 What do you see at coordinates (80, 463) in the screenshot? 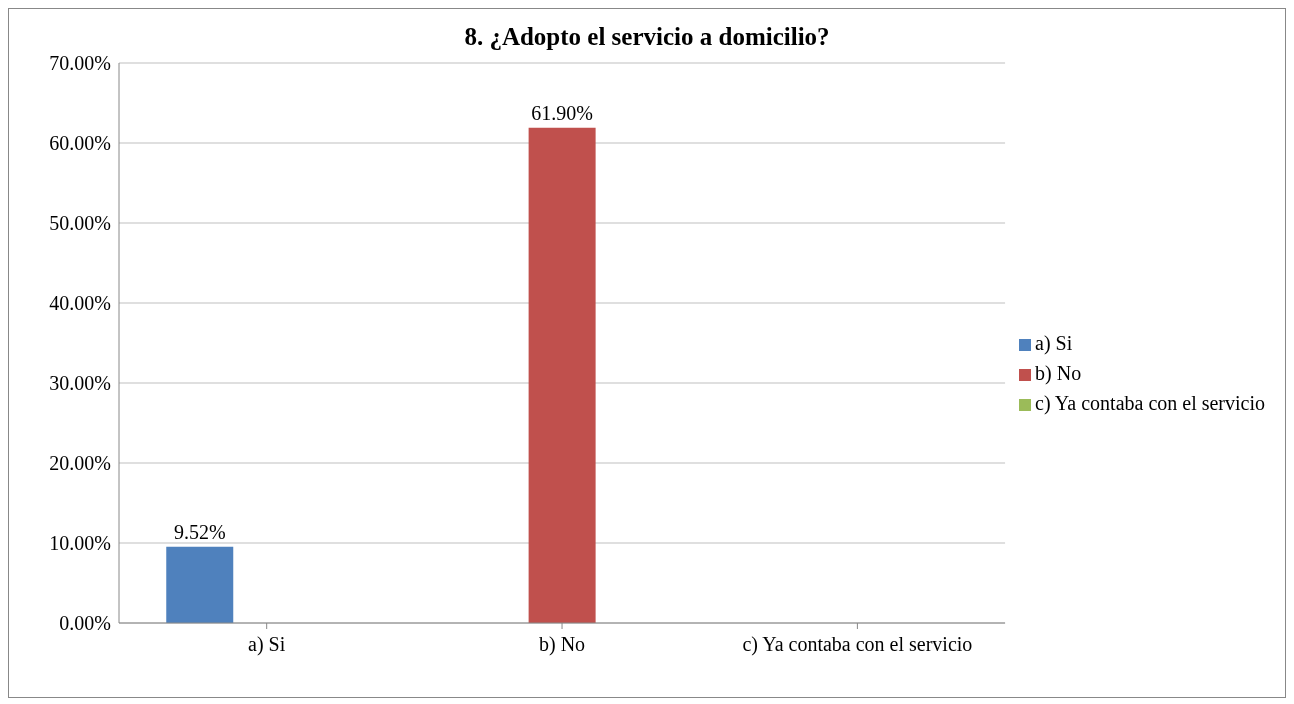
I see `y-tick-label: 20.00%` at bounding box center [80, 463].